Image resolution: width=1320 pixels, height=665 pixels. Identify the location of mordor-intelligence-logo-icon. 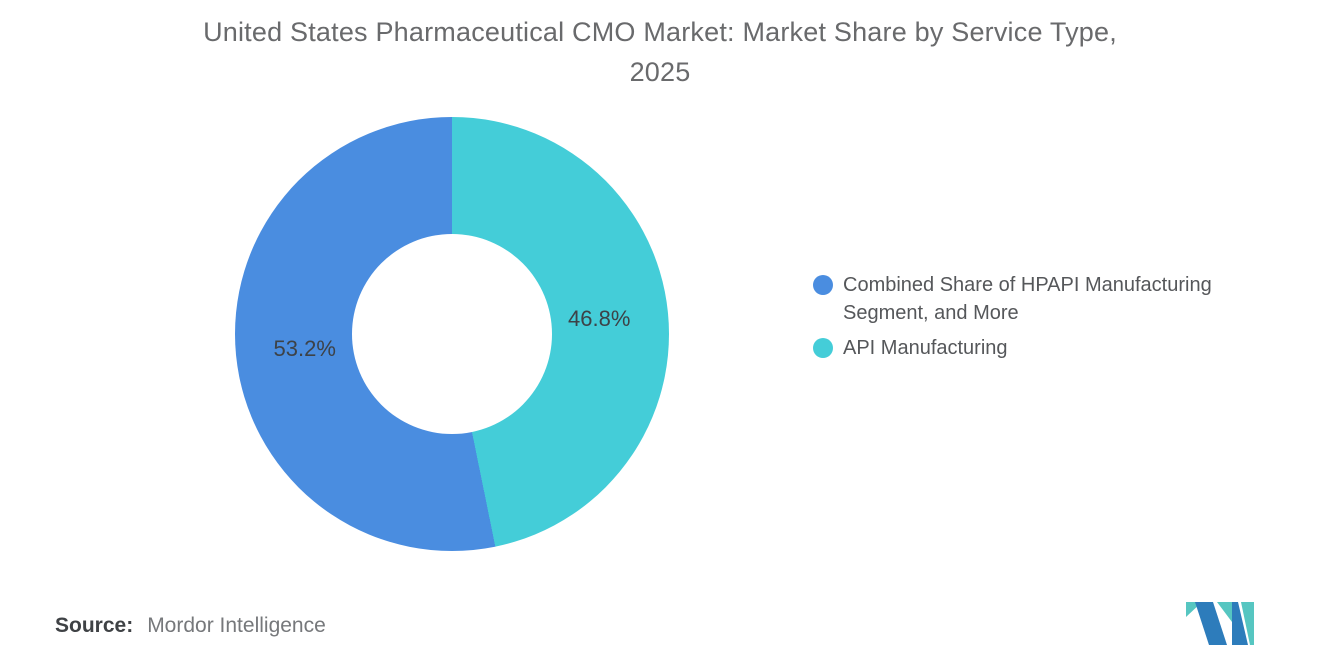
(1220, 623).